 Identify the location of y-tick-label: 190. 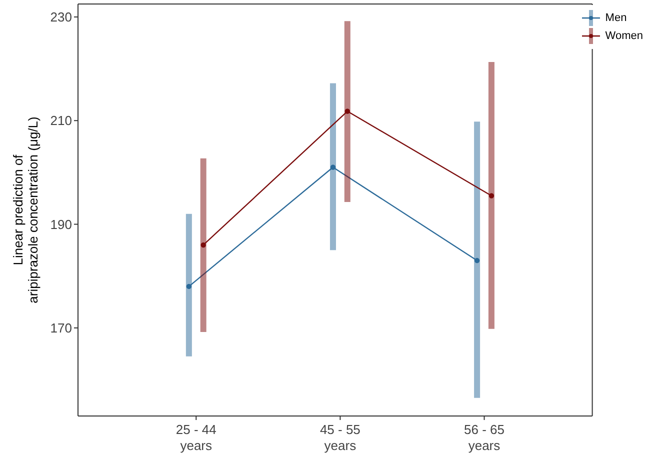
(61, 224).